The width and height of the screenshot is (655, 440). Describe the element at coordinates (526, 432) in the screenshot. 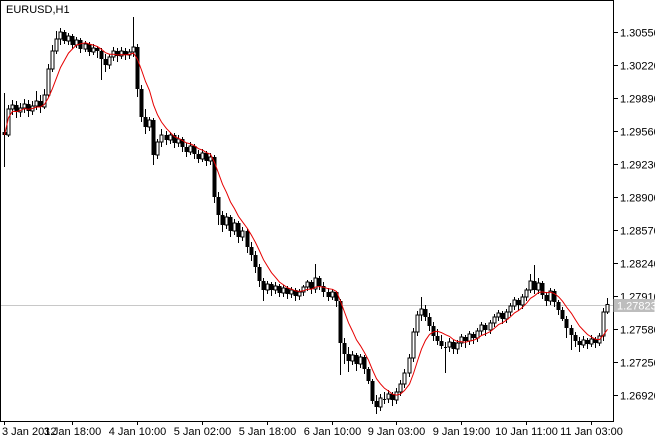

I see `time-tick-label: 10 Jan 11:00` at that location.